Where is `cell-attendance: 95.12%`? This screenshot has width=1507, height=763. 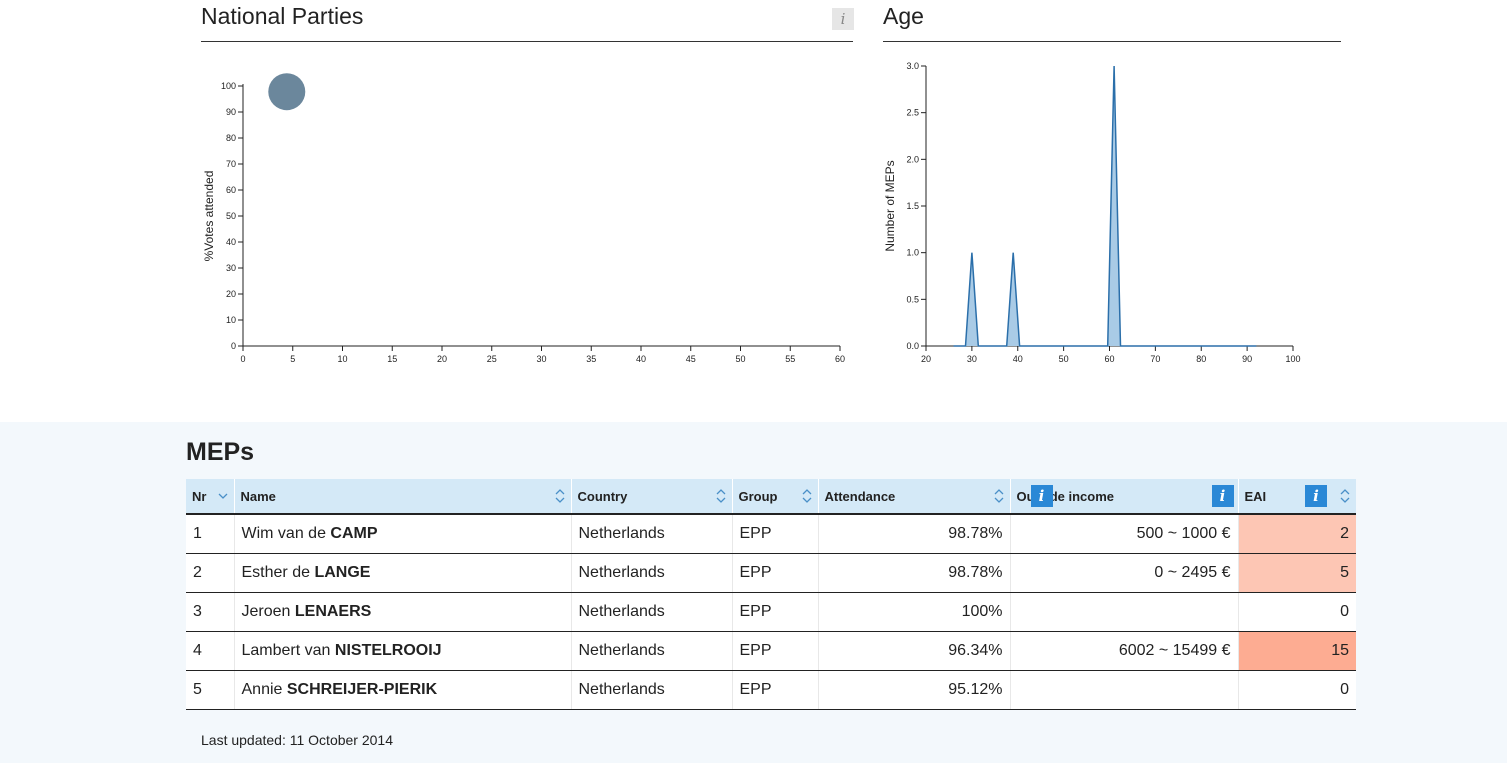
cell-attendance: 95.12% is located at coordinates (914, 690).